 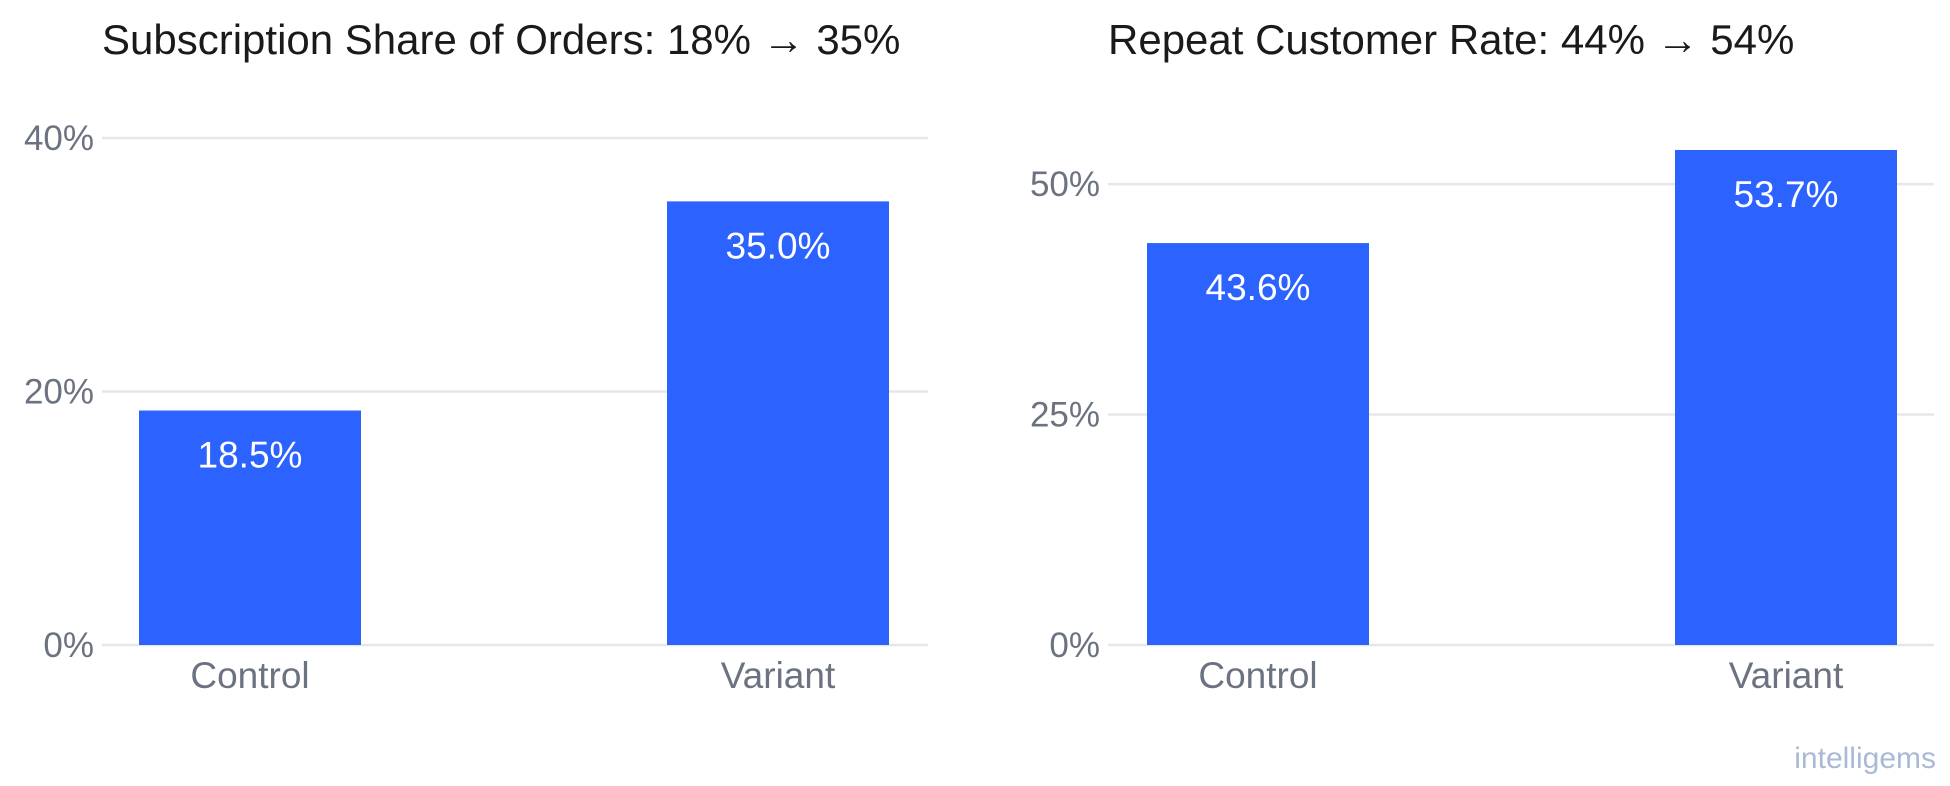 What do you see at coordinates (1451, 39) in the screenshot?
I see `chart-title: Repeat Customer Rate: 44% → 54%` at bounding box center [1451, 39].